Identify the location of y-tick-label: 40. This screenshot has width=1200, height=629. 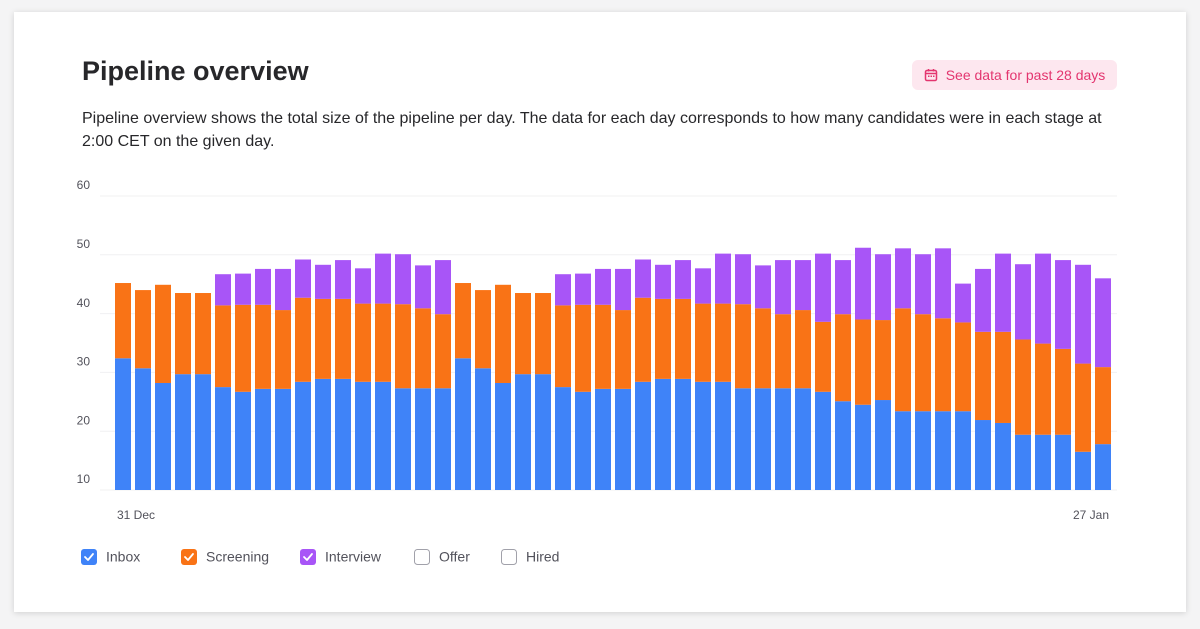
(84, 303).